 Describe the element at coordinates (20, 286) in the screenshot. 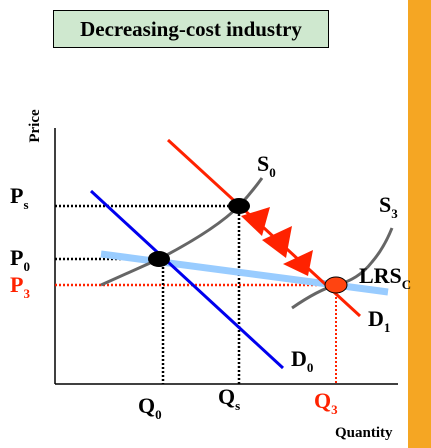

I see `y-tick-p3: P3` at that location.